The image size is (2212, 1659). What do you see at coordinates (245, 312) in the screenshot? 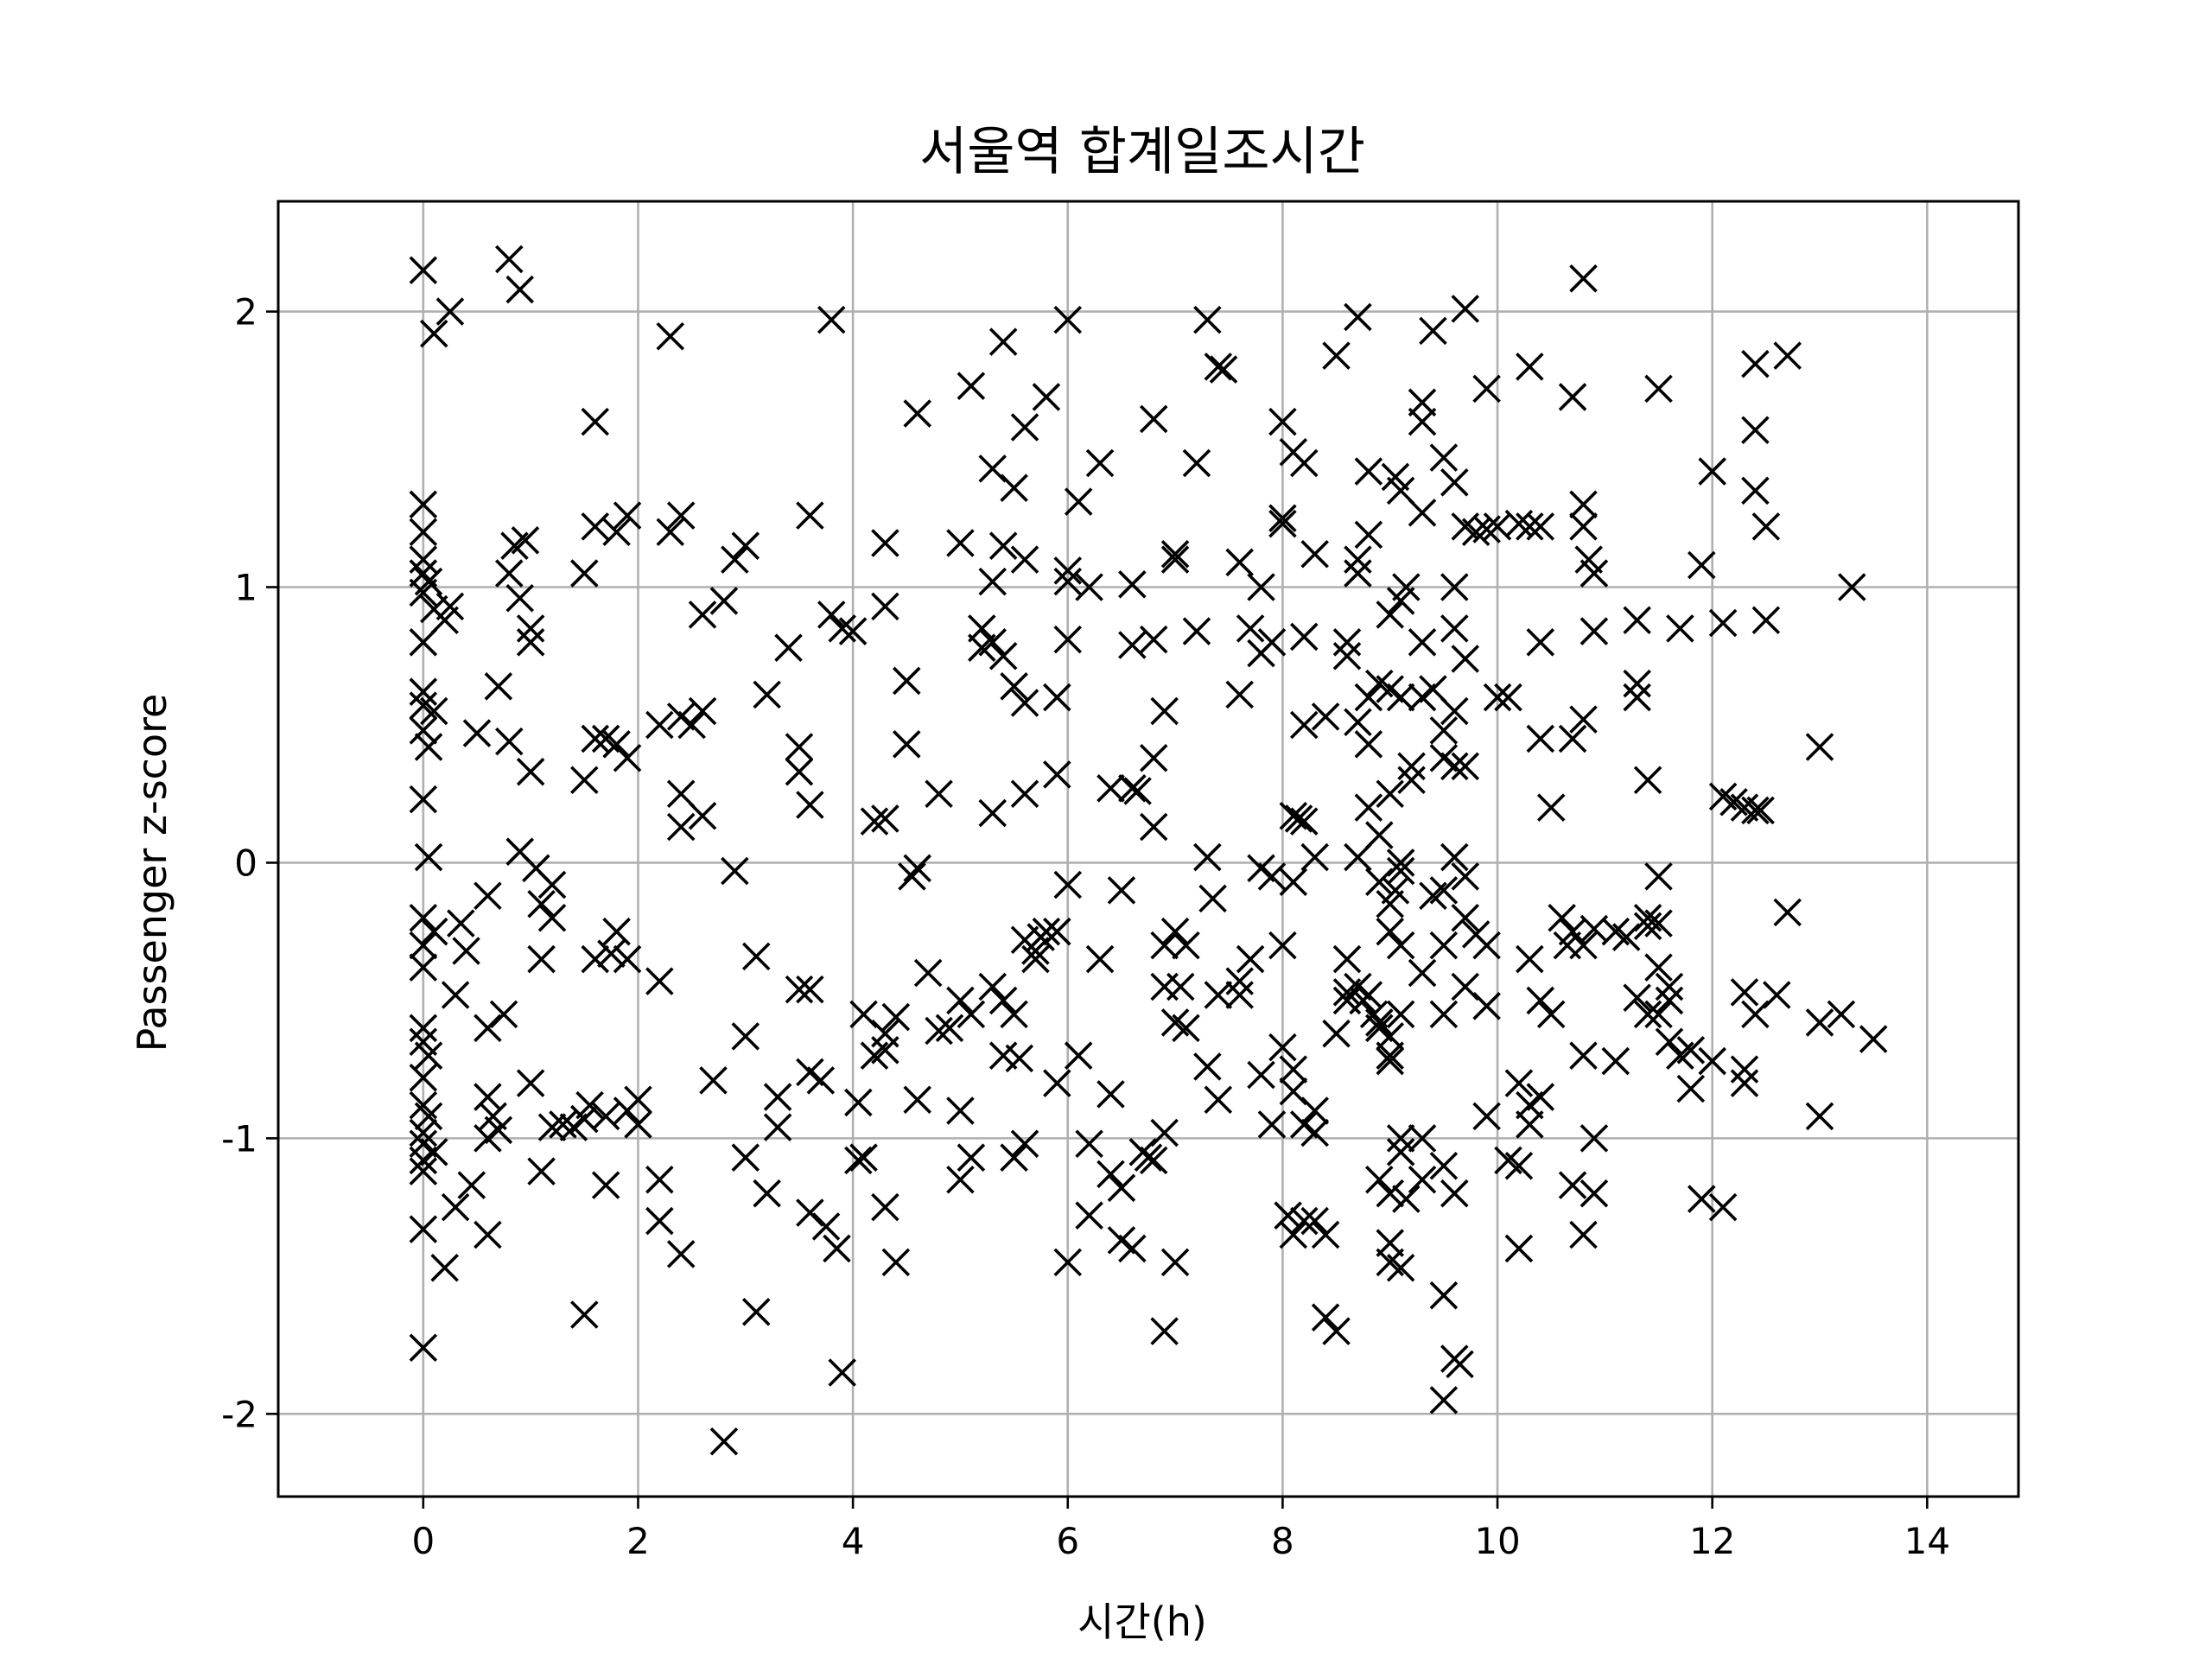
I see `y-tick-label: 2` at bounding box center [245, 312].